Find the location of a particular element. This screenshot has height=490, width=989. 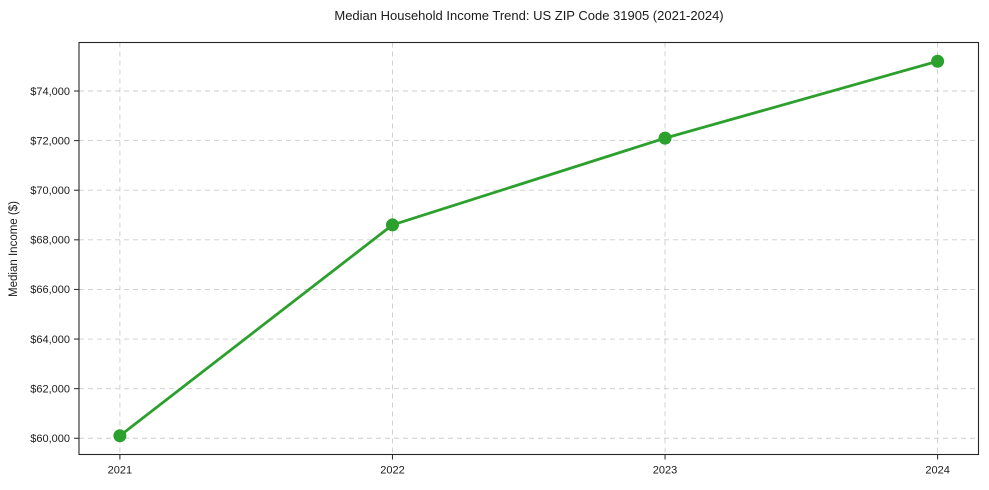

x-tick-label: 2022 is located at coordinates (392, 471).